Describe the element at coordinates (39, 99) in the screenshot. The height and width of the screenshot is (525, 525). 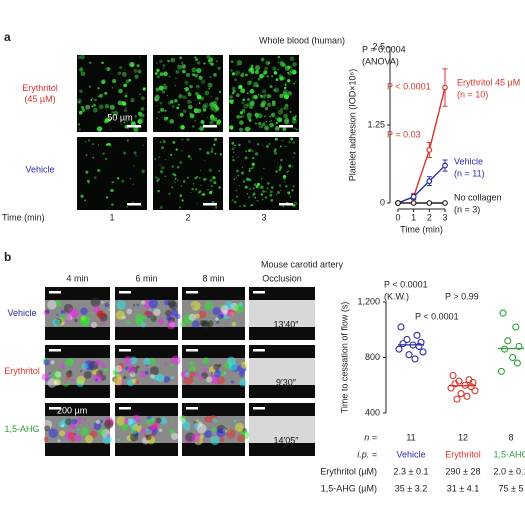
I see `row-label: (45 µM)` at that location.